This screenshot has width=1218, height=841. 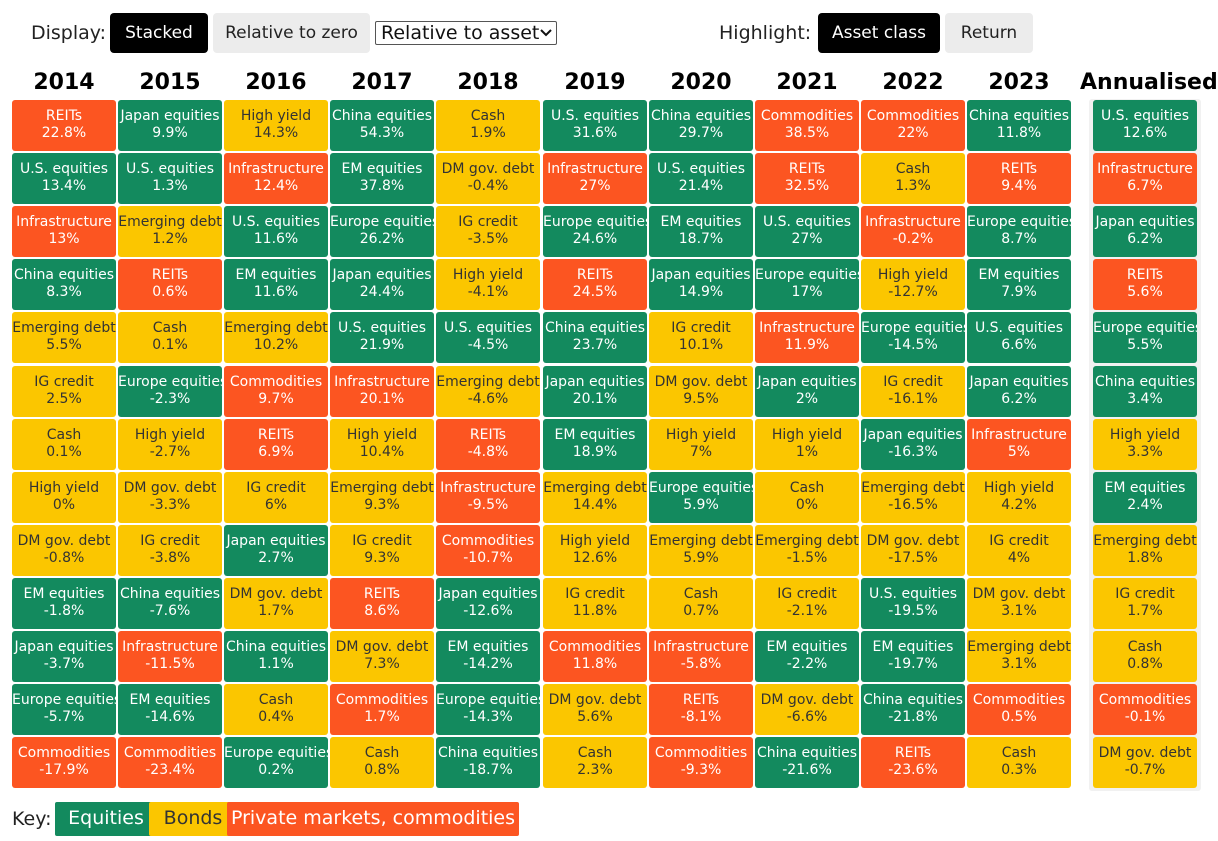 What do you see at coordinates (701, 762) in the screenshot?
I see `cell-2020-commodities: Commodities -9.3%` at bounding box center [701, 762].